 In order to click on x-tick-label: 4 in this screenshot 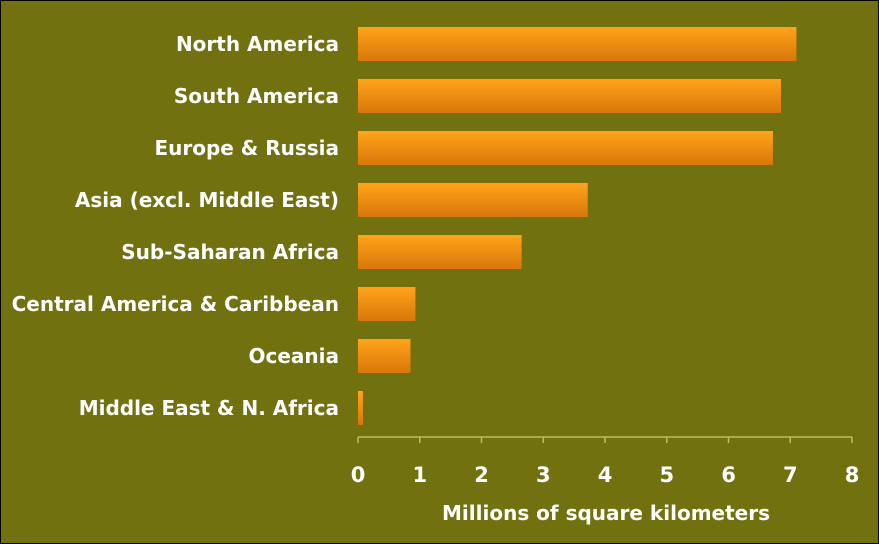, I will do `click(605, 475)`.